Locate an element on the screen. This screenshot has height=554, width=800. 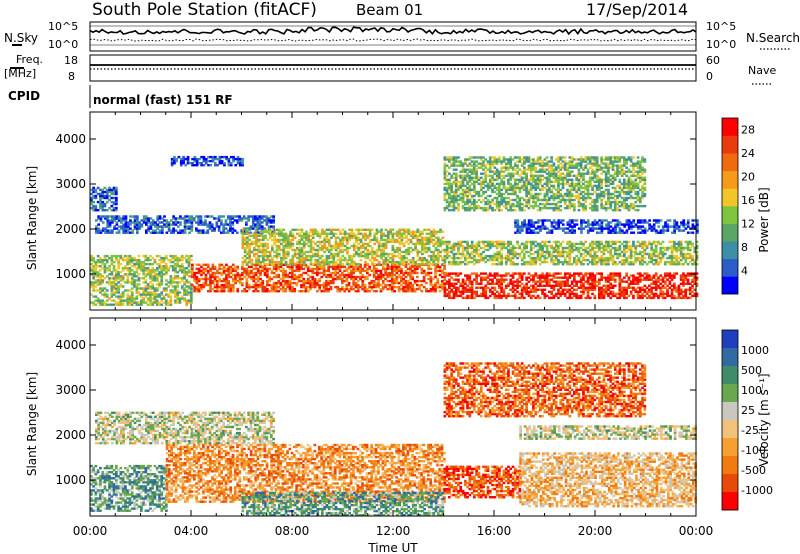
noise-search-trace is located at coordinates (393, 40).